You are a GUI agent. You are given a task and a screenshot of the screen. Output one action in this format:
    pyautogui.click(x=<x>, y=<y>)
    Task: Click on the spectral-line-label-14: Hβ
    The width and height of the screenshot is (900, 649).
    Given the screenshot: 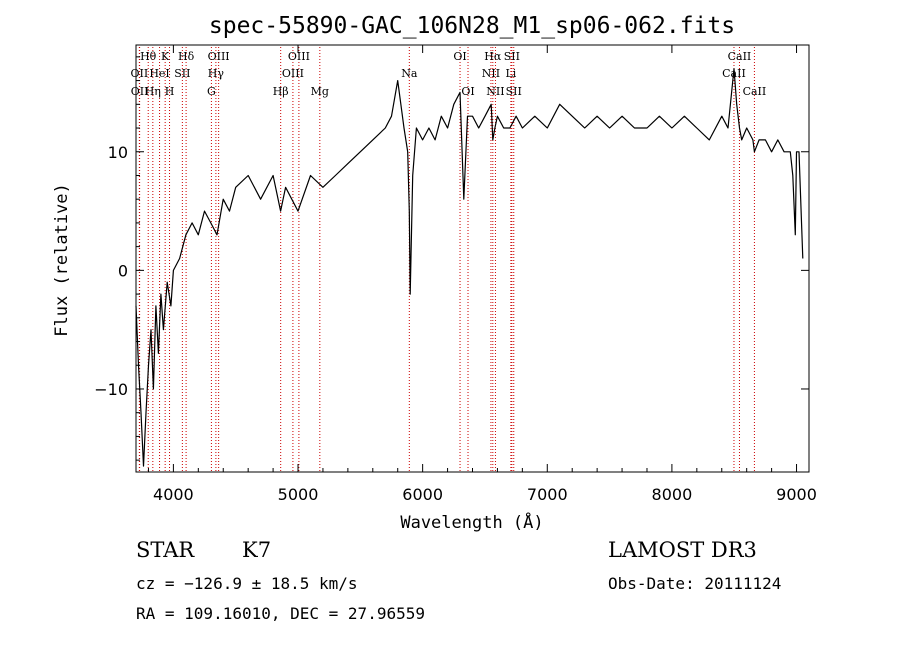 What is the action you would take?
    pyautogui.click(x=281, y=91)
    